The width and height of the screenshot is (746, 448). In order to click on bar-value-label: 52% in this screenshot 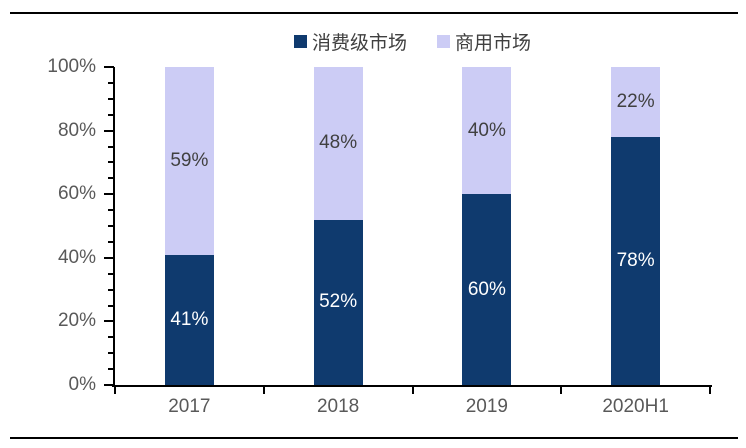, I will do `click(338, 302)`.